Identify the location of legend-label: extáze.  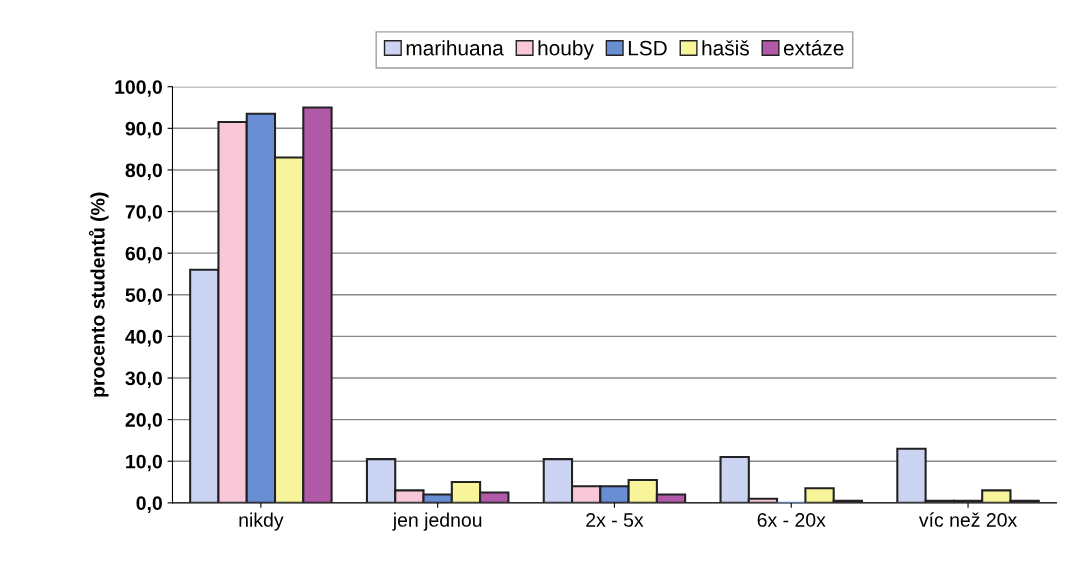
(813, 47).